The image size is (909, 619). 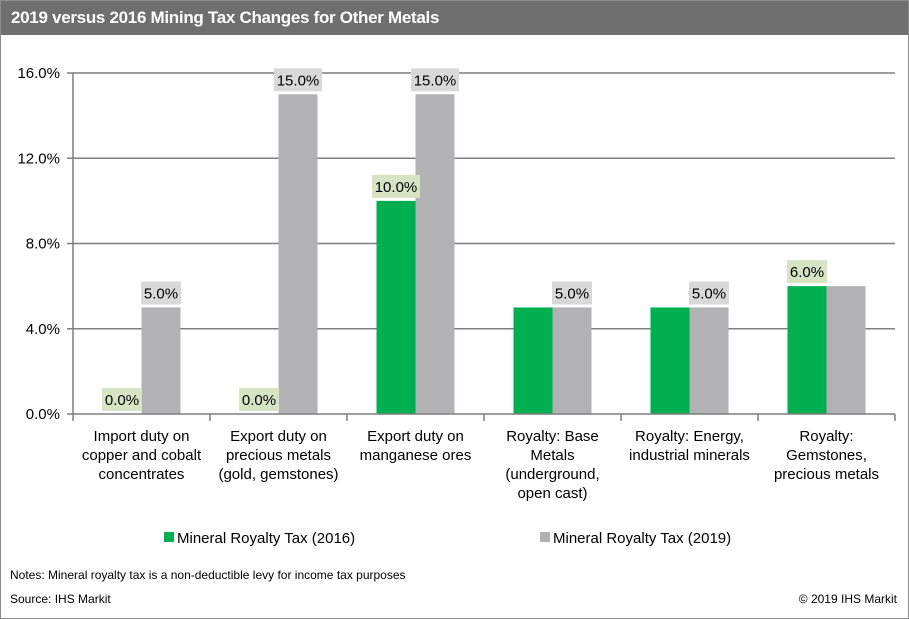 I want to click on data-label: 10.0%, so click(x=396, y=187).